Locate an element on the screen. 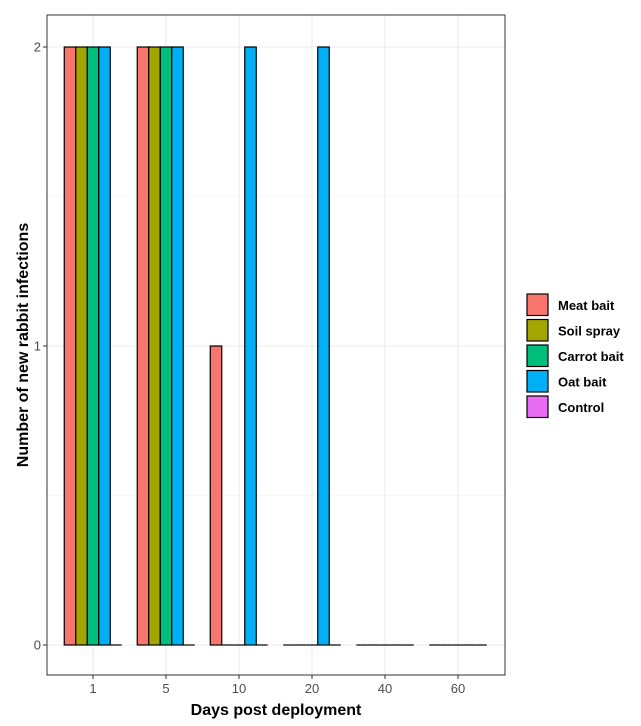 The height and width of the screenshot is (726, 641). legend-label: Control is located at coordinates (581, 407).